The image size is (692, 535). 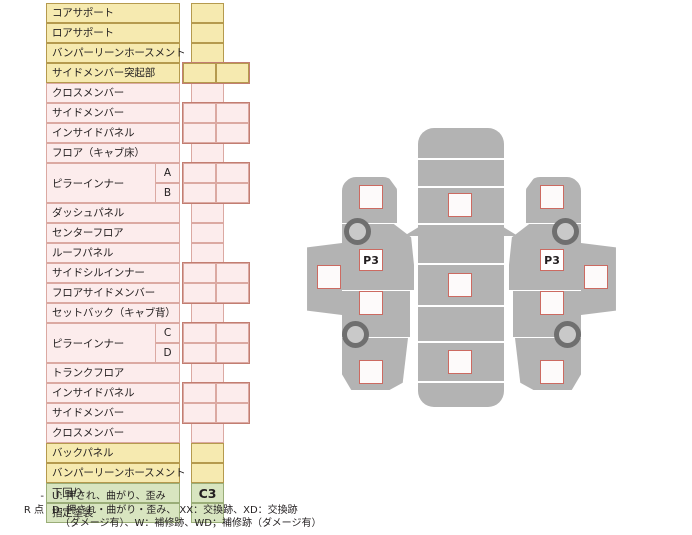 What do you see at coordinates (109, 496) in the screenshot?
I see `legend-value-u: U: 押され、曲がり、歪み` at bounding box center [109, 496].